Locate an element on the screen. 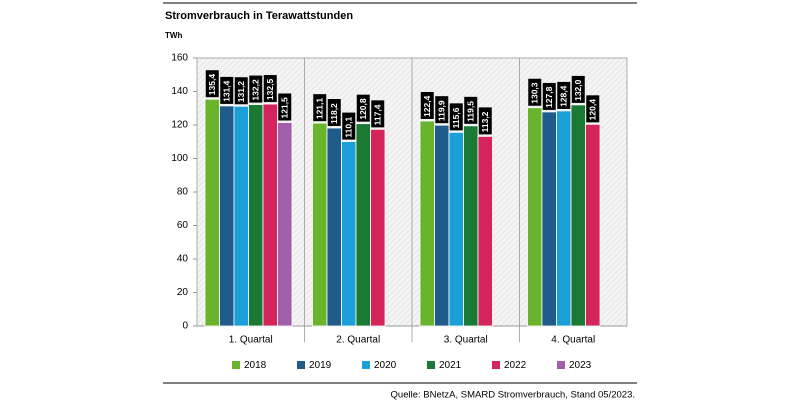  value-label-text: 132,0 is located at coordinates (578, 90).